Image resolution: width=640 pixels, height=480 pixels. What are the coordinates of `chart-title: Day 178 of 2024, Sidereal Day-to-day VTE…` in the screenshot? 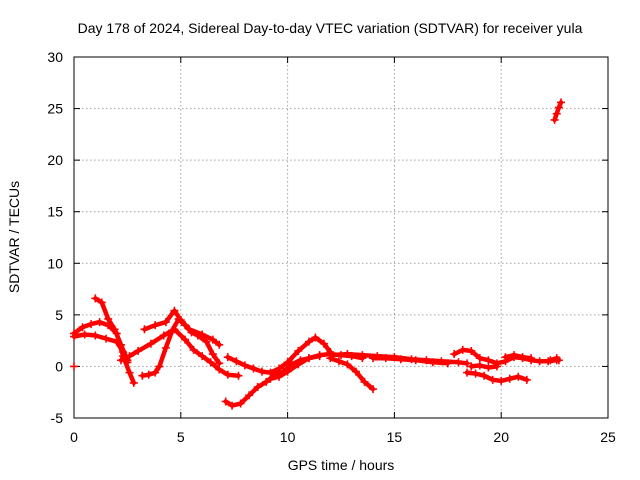 It's located at (330, 28).